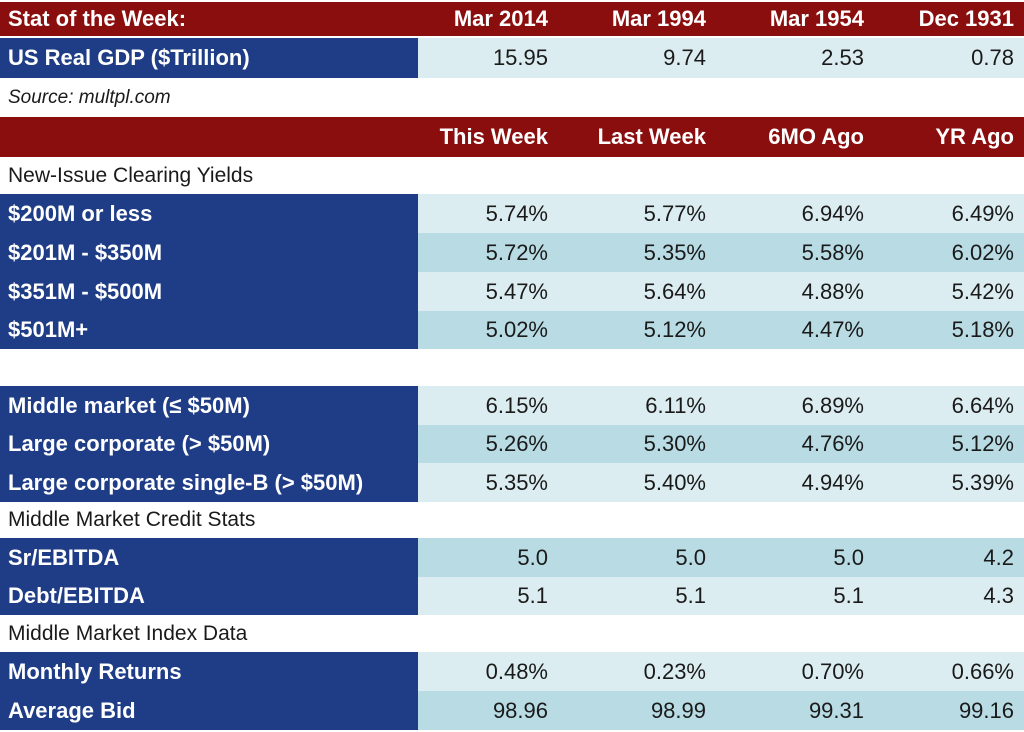  I want to click on row-value: 4.47%, so click(795, 330).